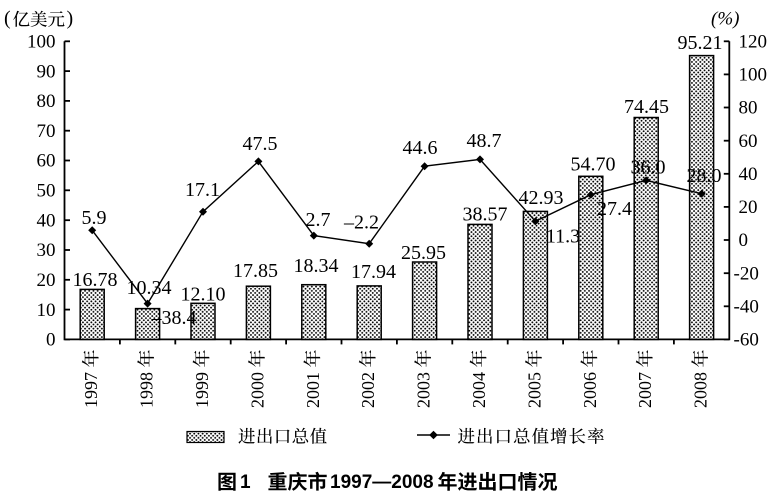 This screenshot has height=496, width=772. I want to click on svg-text: 1997, so click(91, 390).